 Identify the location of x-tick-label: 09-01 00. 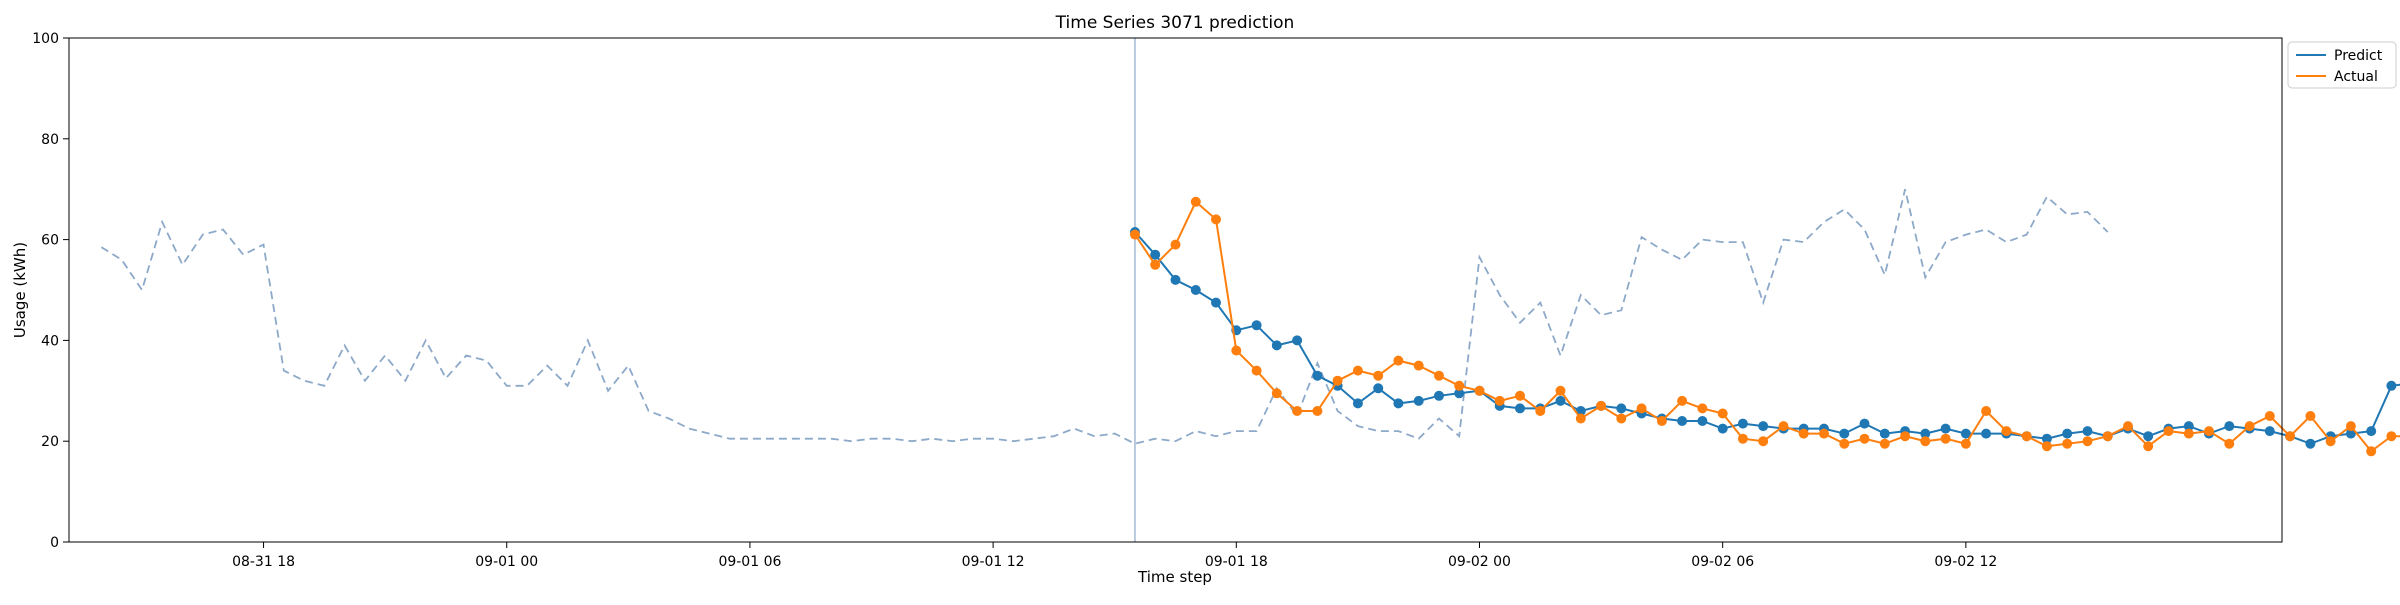
(506, 562).